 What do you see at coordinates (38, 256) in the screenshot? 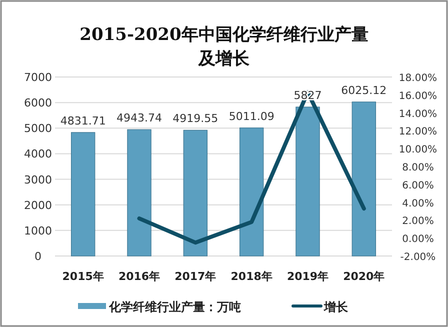
I see `y-tick-label: 0` at bounding box center [38, 256].